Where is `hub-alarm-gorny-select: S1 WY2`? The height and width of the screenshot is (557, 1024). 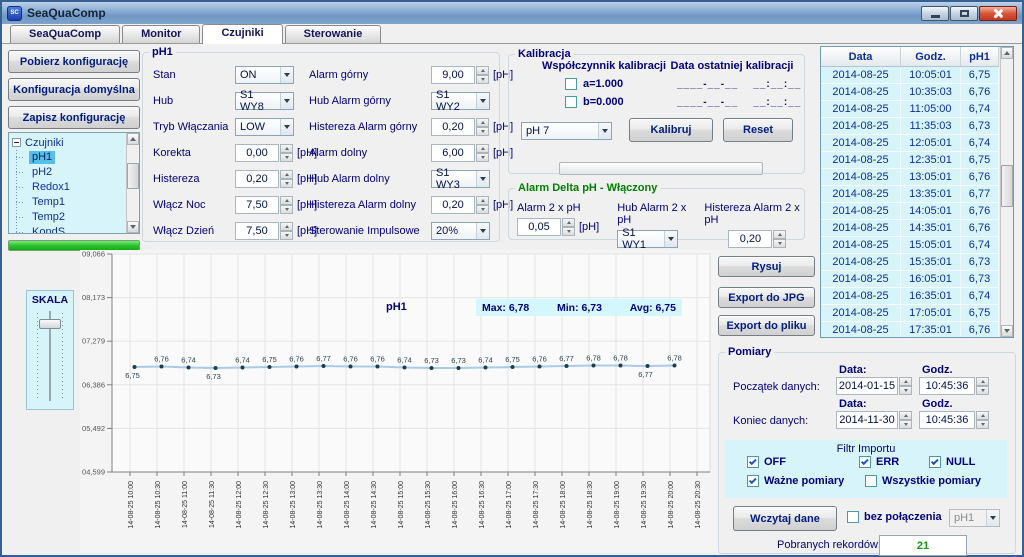 hub-alarm-gorny-select: S1 WY2 is located at coordinates (460, 101).